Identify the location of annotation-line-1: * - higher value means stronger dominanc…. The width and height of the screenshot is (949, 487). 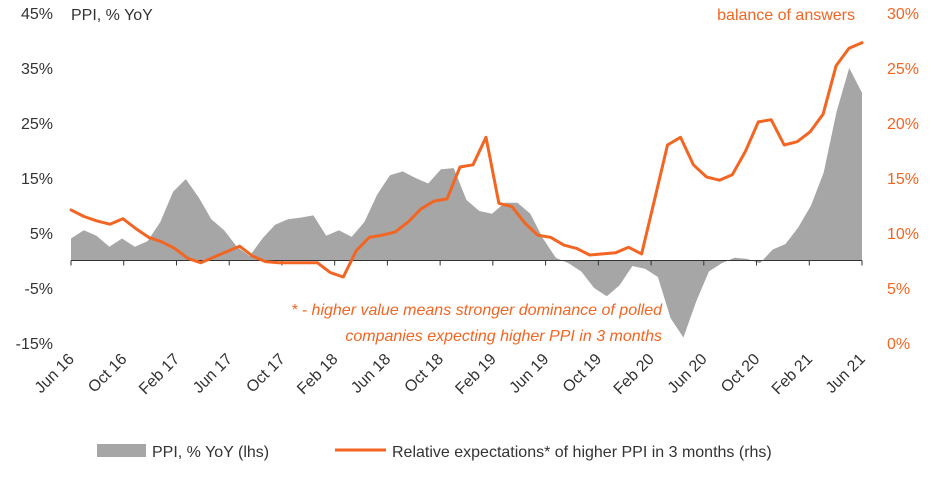
(477, 310).